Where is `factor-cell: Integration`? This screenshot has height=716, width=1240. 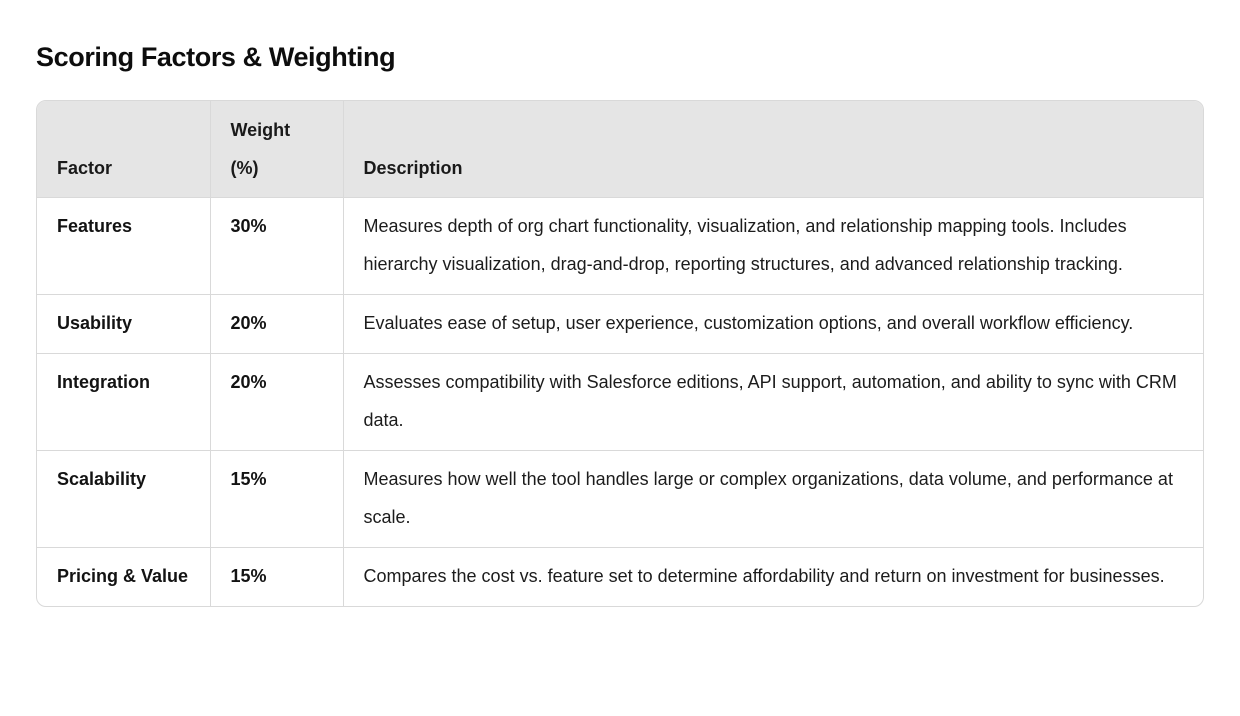
factor-cell: Integration is located at coordinates (124, 402).